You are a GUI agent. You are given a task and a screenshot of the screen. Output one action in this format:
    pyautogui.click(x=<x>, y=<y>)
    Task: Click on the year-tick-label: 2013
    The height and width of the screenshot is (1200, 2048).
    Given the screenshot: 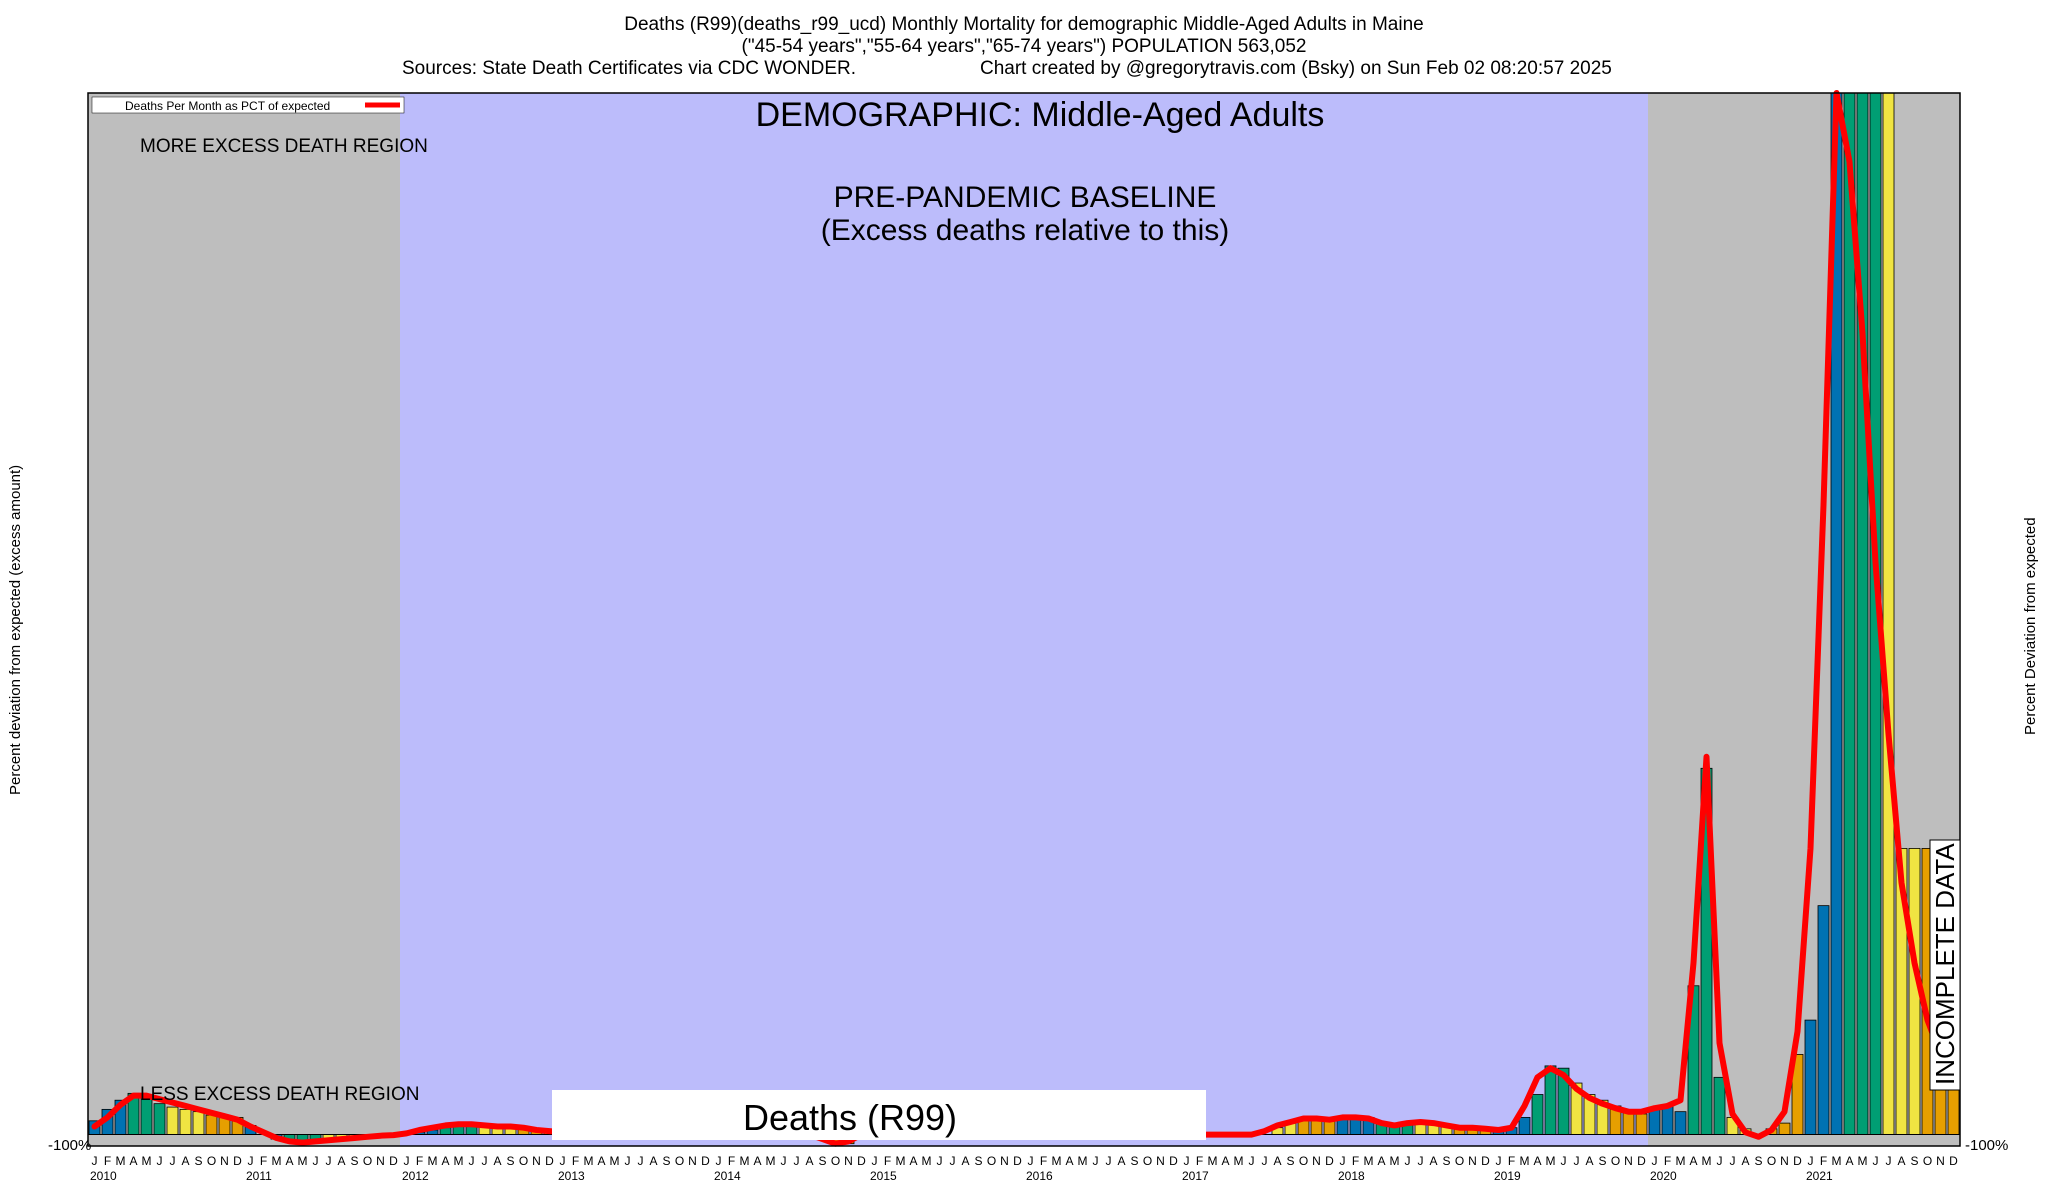 What is the action you would take?
    pyautogui.click(x=571, y=1176)
    